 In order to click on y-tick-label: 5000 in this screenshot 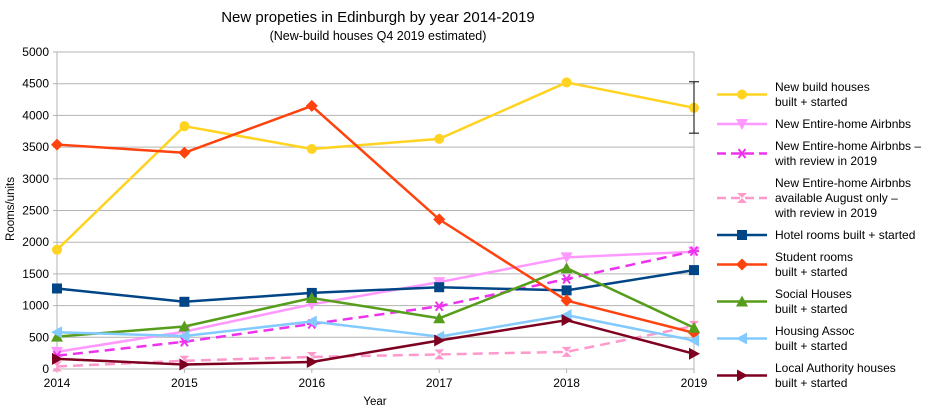, I will do `click(35, 52)`.